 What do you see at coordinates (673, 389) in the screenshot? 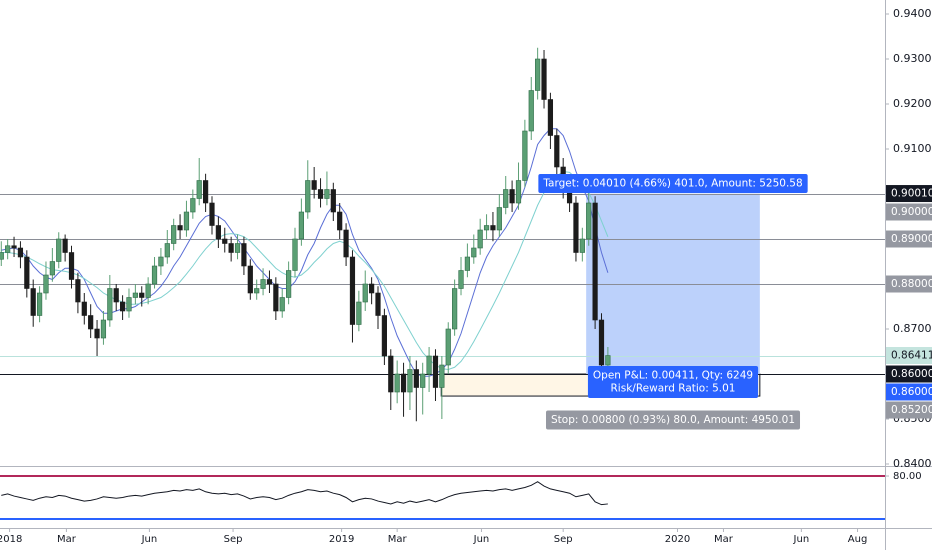
I see `pnl-label-text: Risk/Reward Ratio: 5.01` at bounding box center [673, 389].